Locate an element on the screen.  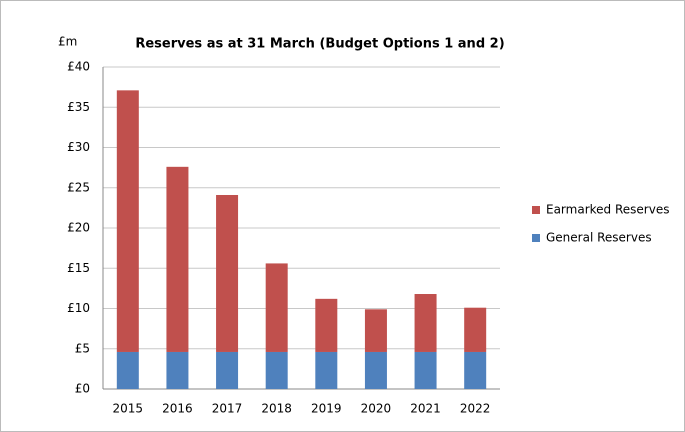
y-tick-label: £15 is located at coordinates (78, 268).